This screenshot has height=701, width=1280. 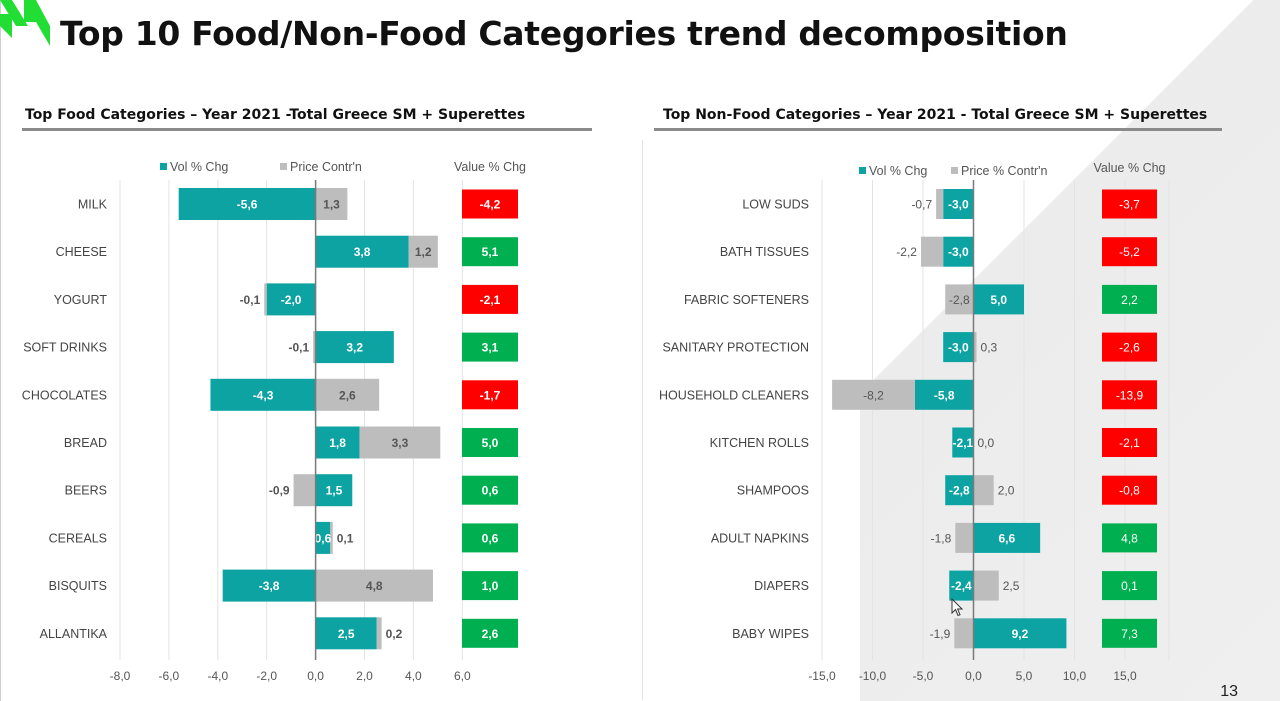 I want to click on price-data-label: 4,8, so click(x=374, y=586).